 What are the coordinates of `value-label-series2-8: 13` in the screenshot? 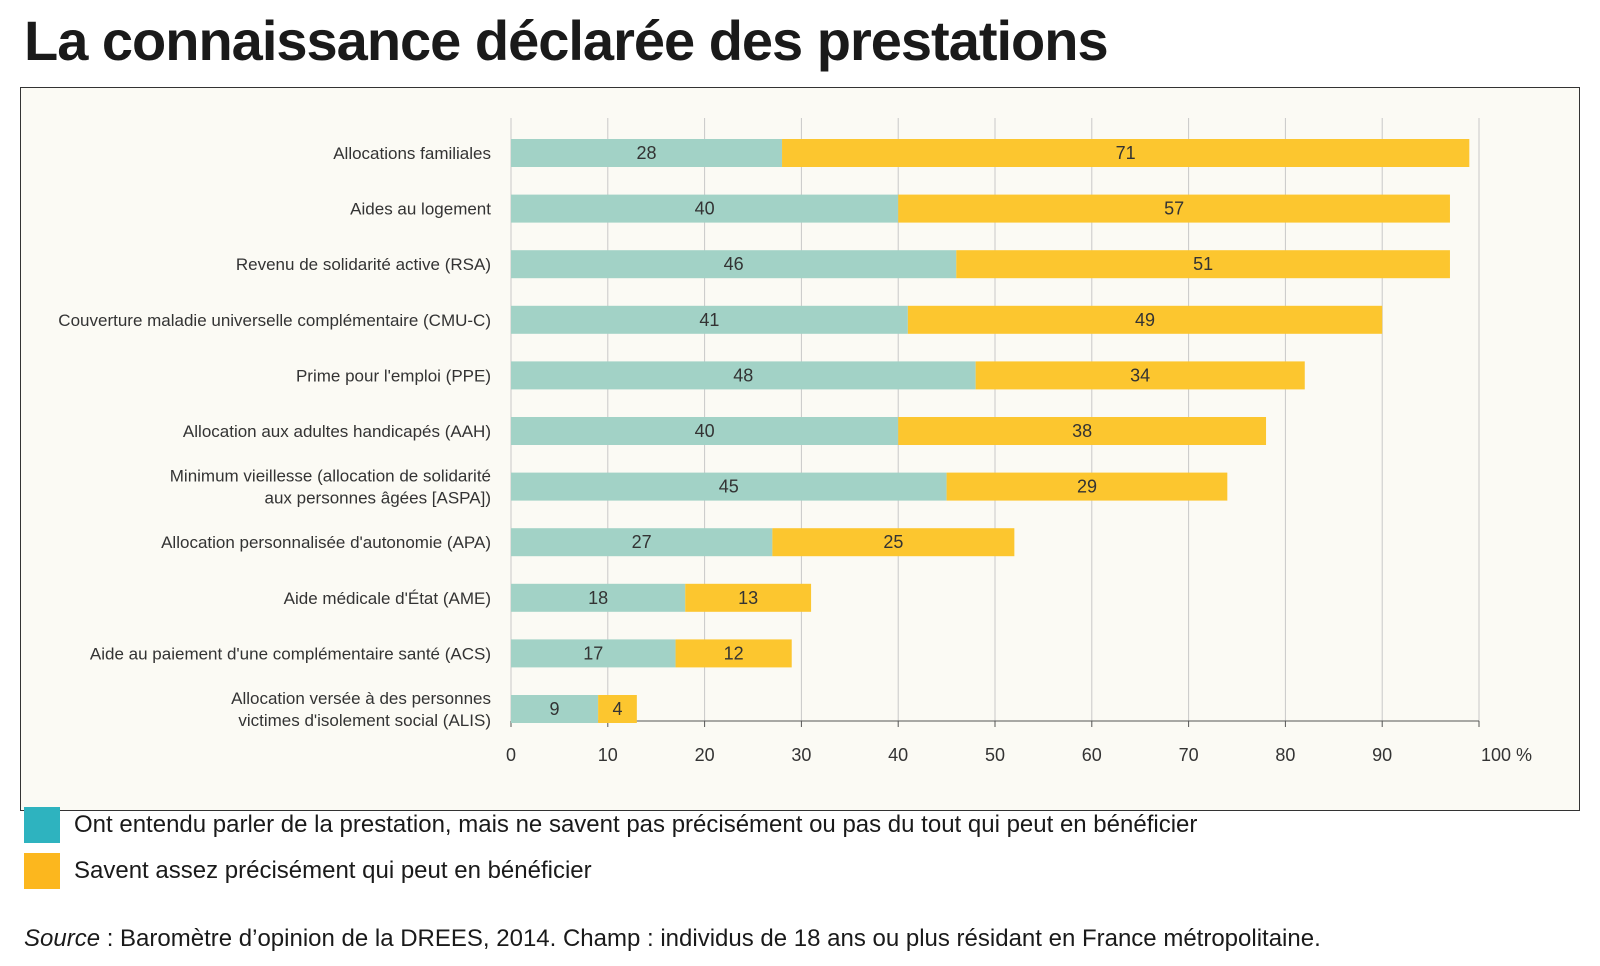 It's located at (748, 598).